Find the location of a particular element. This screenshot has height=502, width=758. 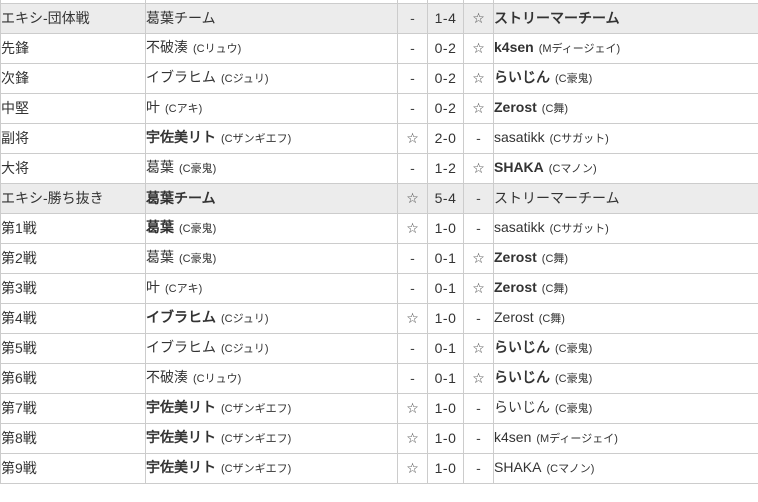

match-row: 第2戦 葛葉 (C豪鬼) -0-1 ☆ Zerost (C舞) is located at coordinates (379, 258).